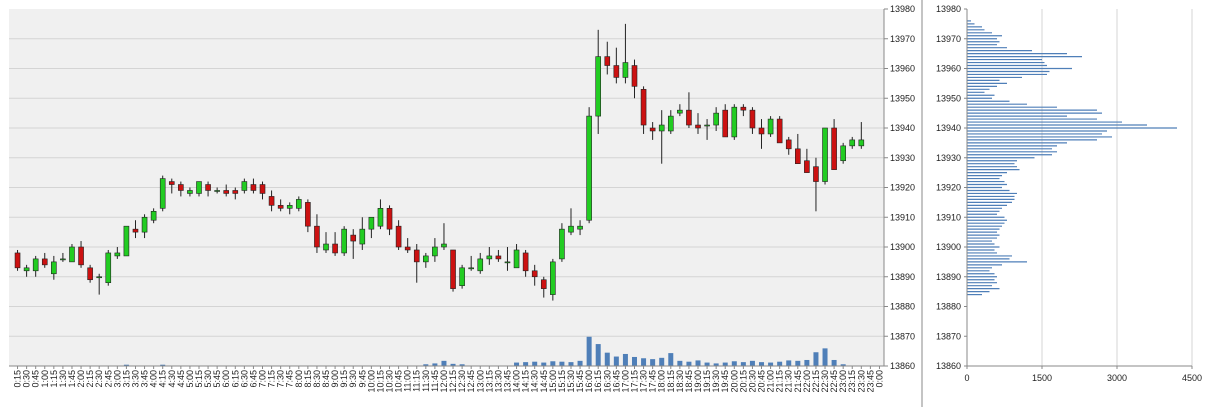  What do you see at coordinates (571, 381) in the screenshot?
I see `time-tick-label: 15:30` at bounding box center [571, 381].